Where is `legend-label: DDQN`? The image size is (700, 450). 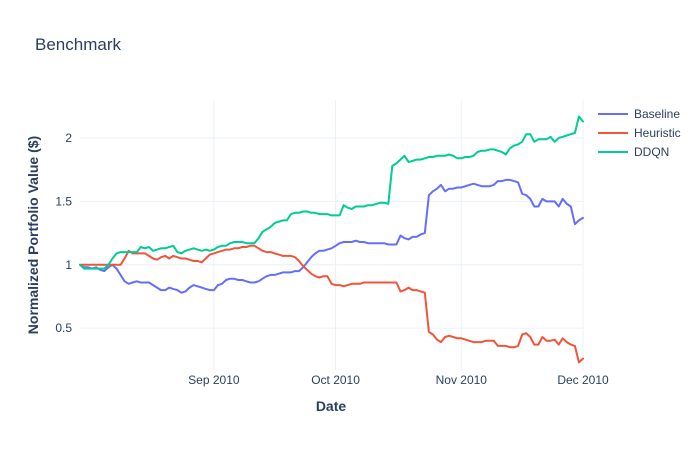
legend-label: DDQN is located at coordinates (651, 152).